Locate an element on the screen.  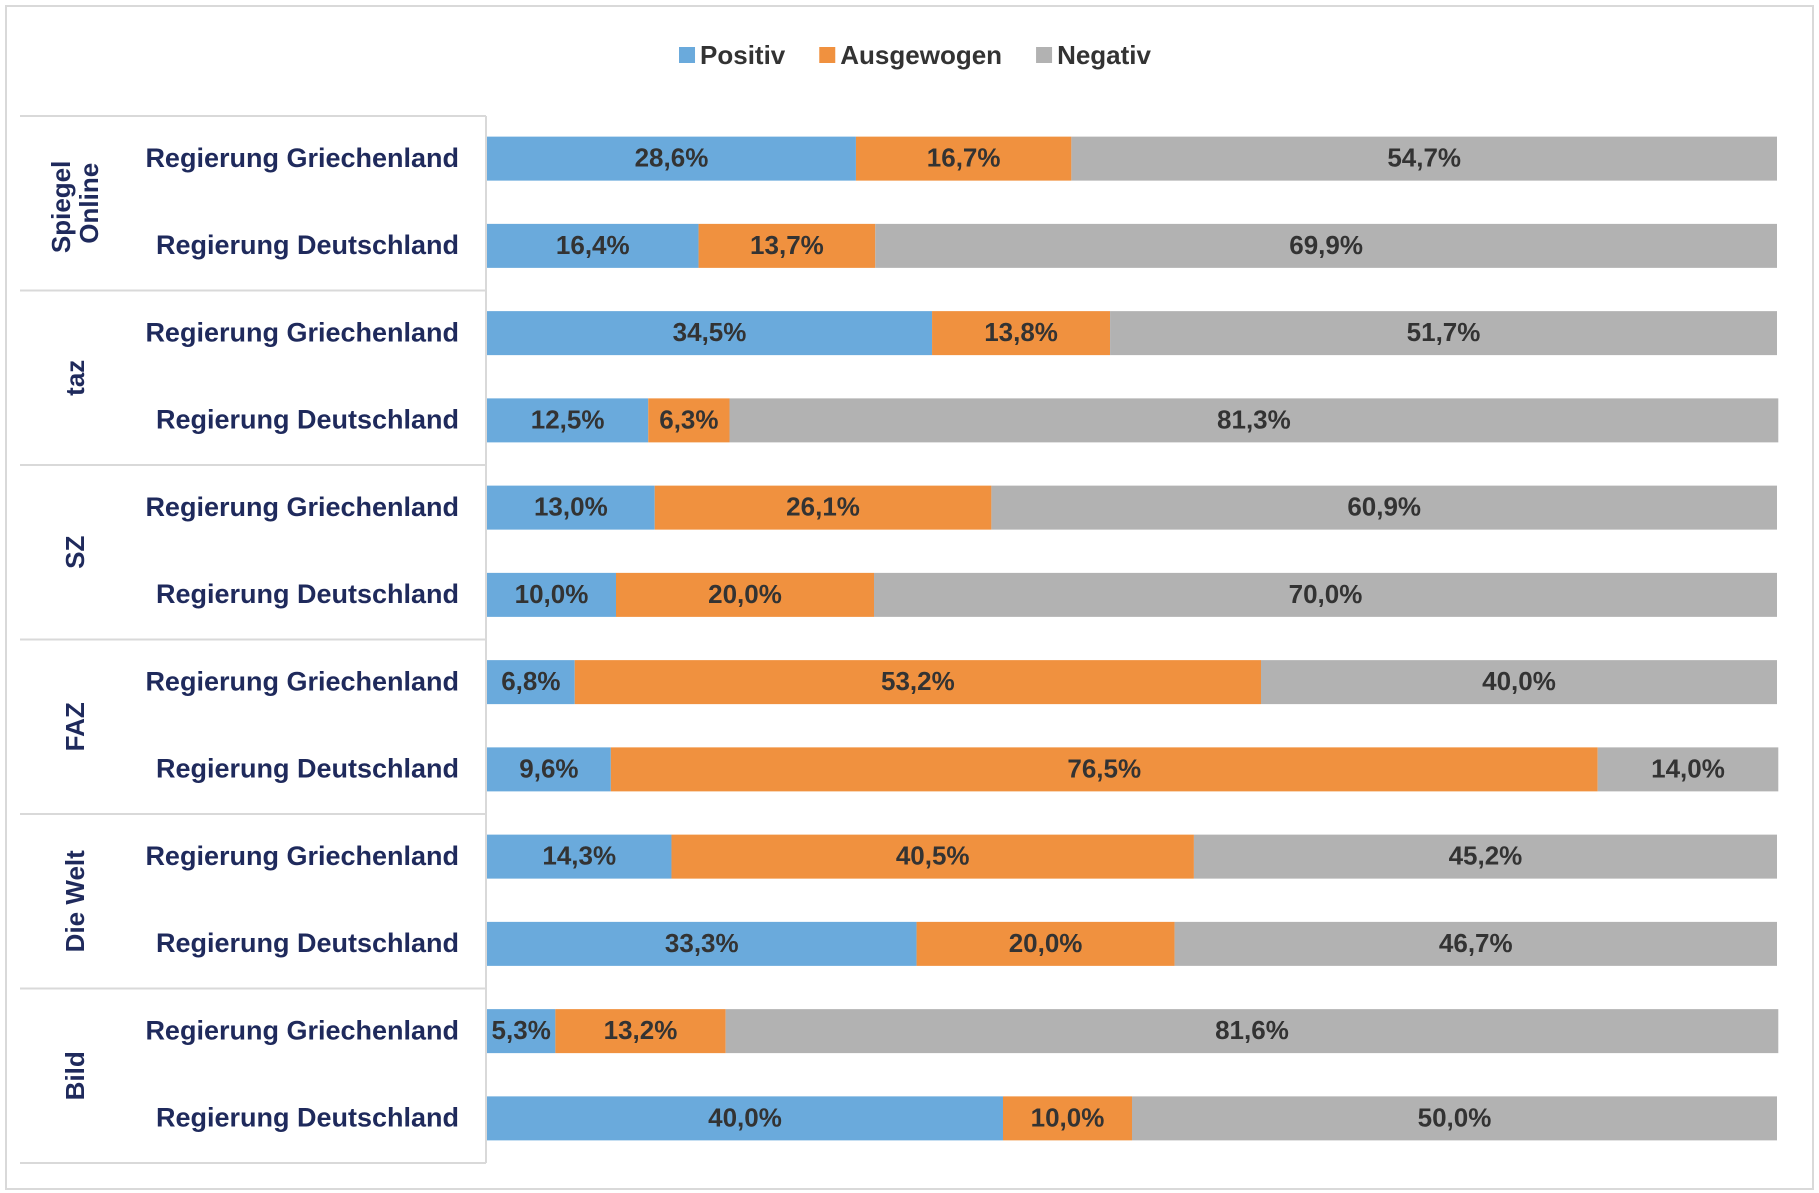
group-label: SZ is located at coordinates (75, 552).